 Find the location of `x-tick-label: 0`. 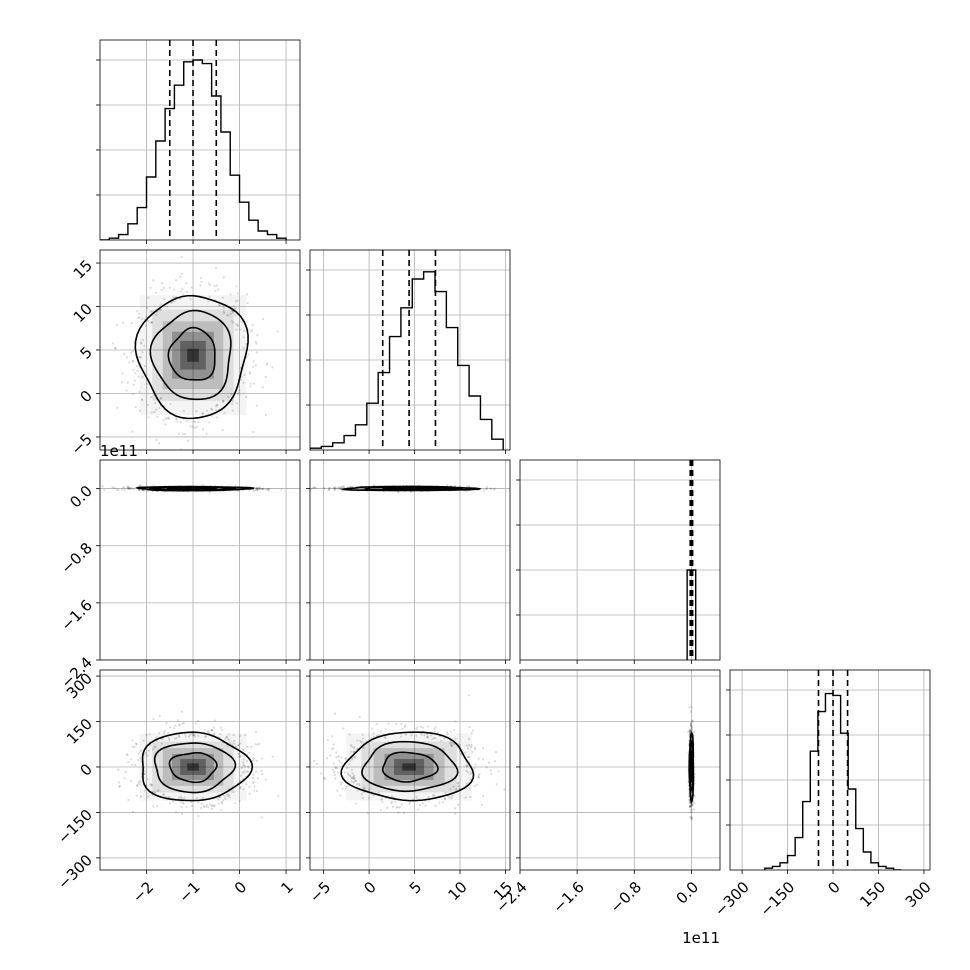

x-tick-label: 0 is located at coordinates (369, 887).